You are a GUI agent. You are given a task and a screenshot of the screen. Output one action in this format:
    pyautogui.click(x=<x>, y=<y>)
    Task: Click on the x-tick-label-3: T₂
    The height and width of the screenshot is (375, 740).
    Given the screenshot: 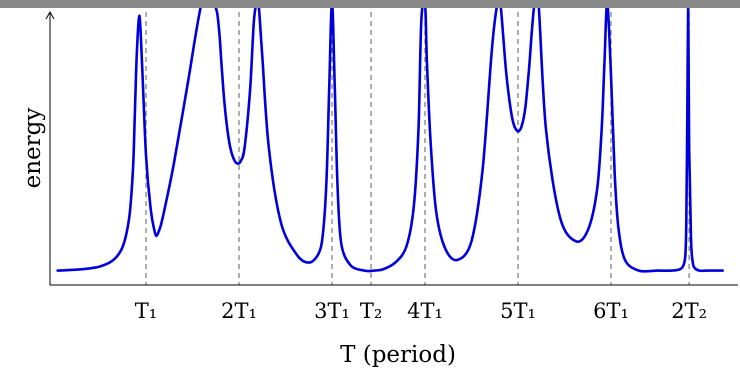 What is the action you would take?
    pyautogui.click(x=371, y=311)
    